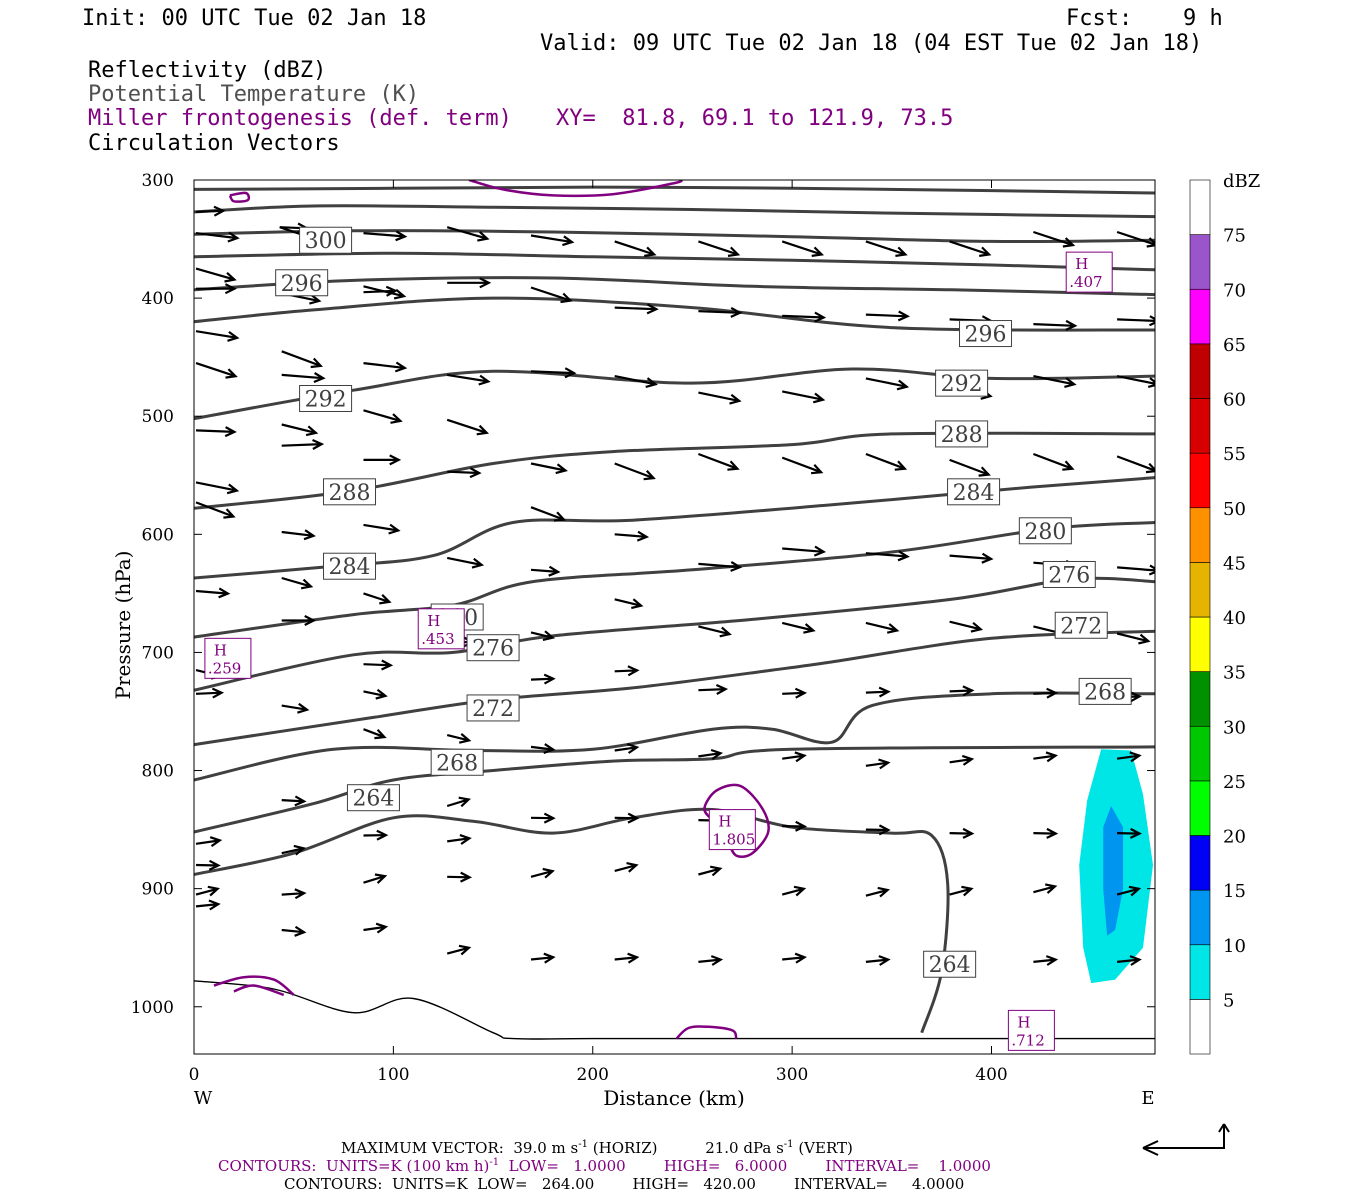 The height and width of the screenshot is (1200, 1350). What do you see at coordinates (1234, 345) in the screenshot?
I see `colorbar-level-label: 65` at bounding box center [1234, 345].